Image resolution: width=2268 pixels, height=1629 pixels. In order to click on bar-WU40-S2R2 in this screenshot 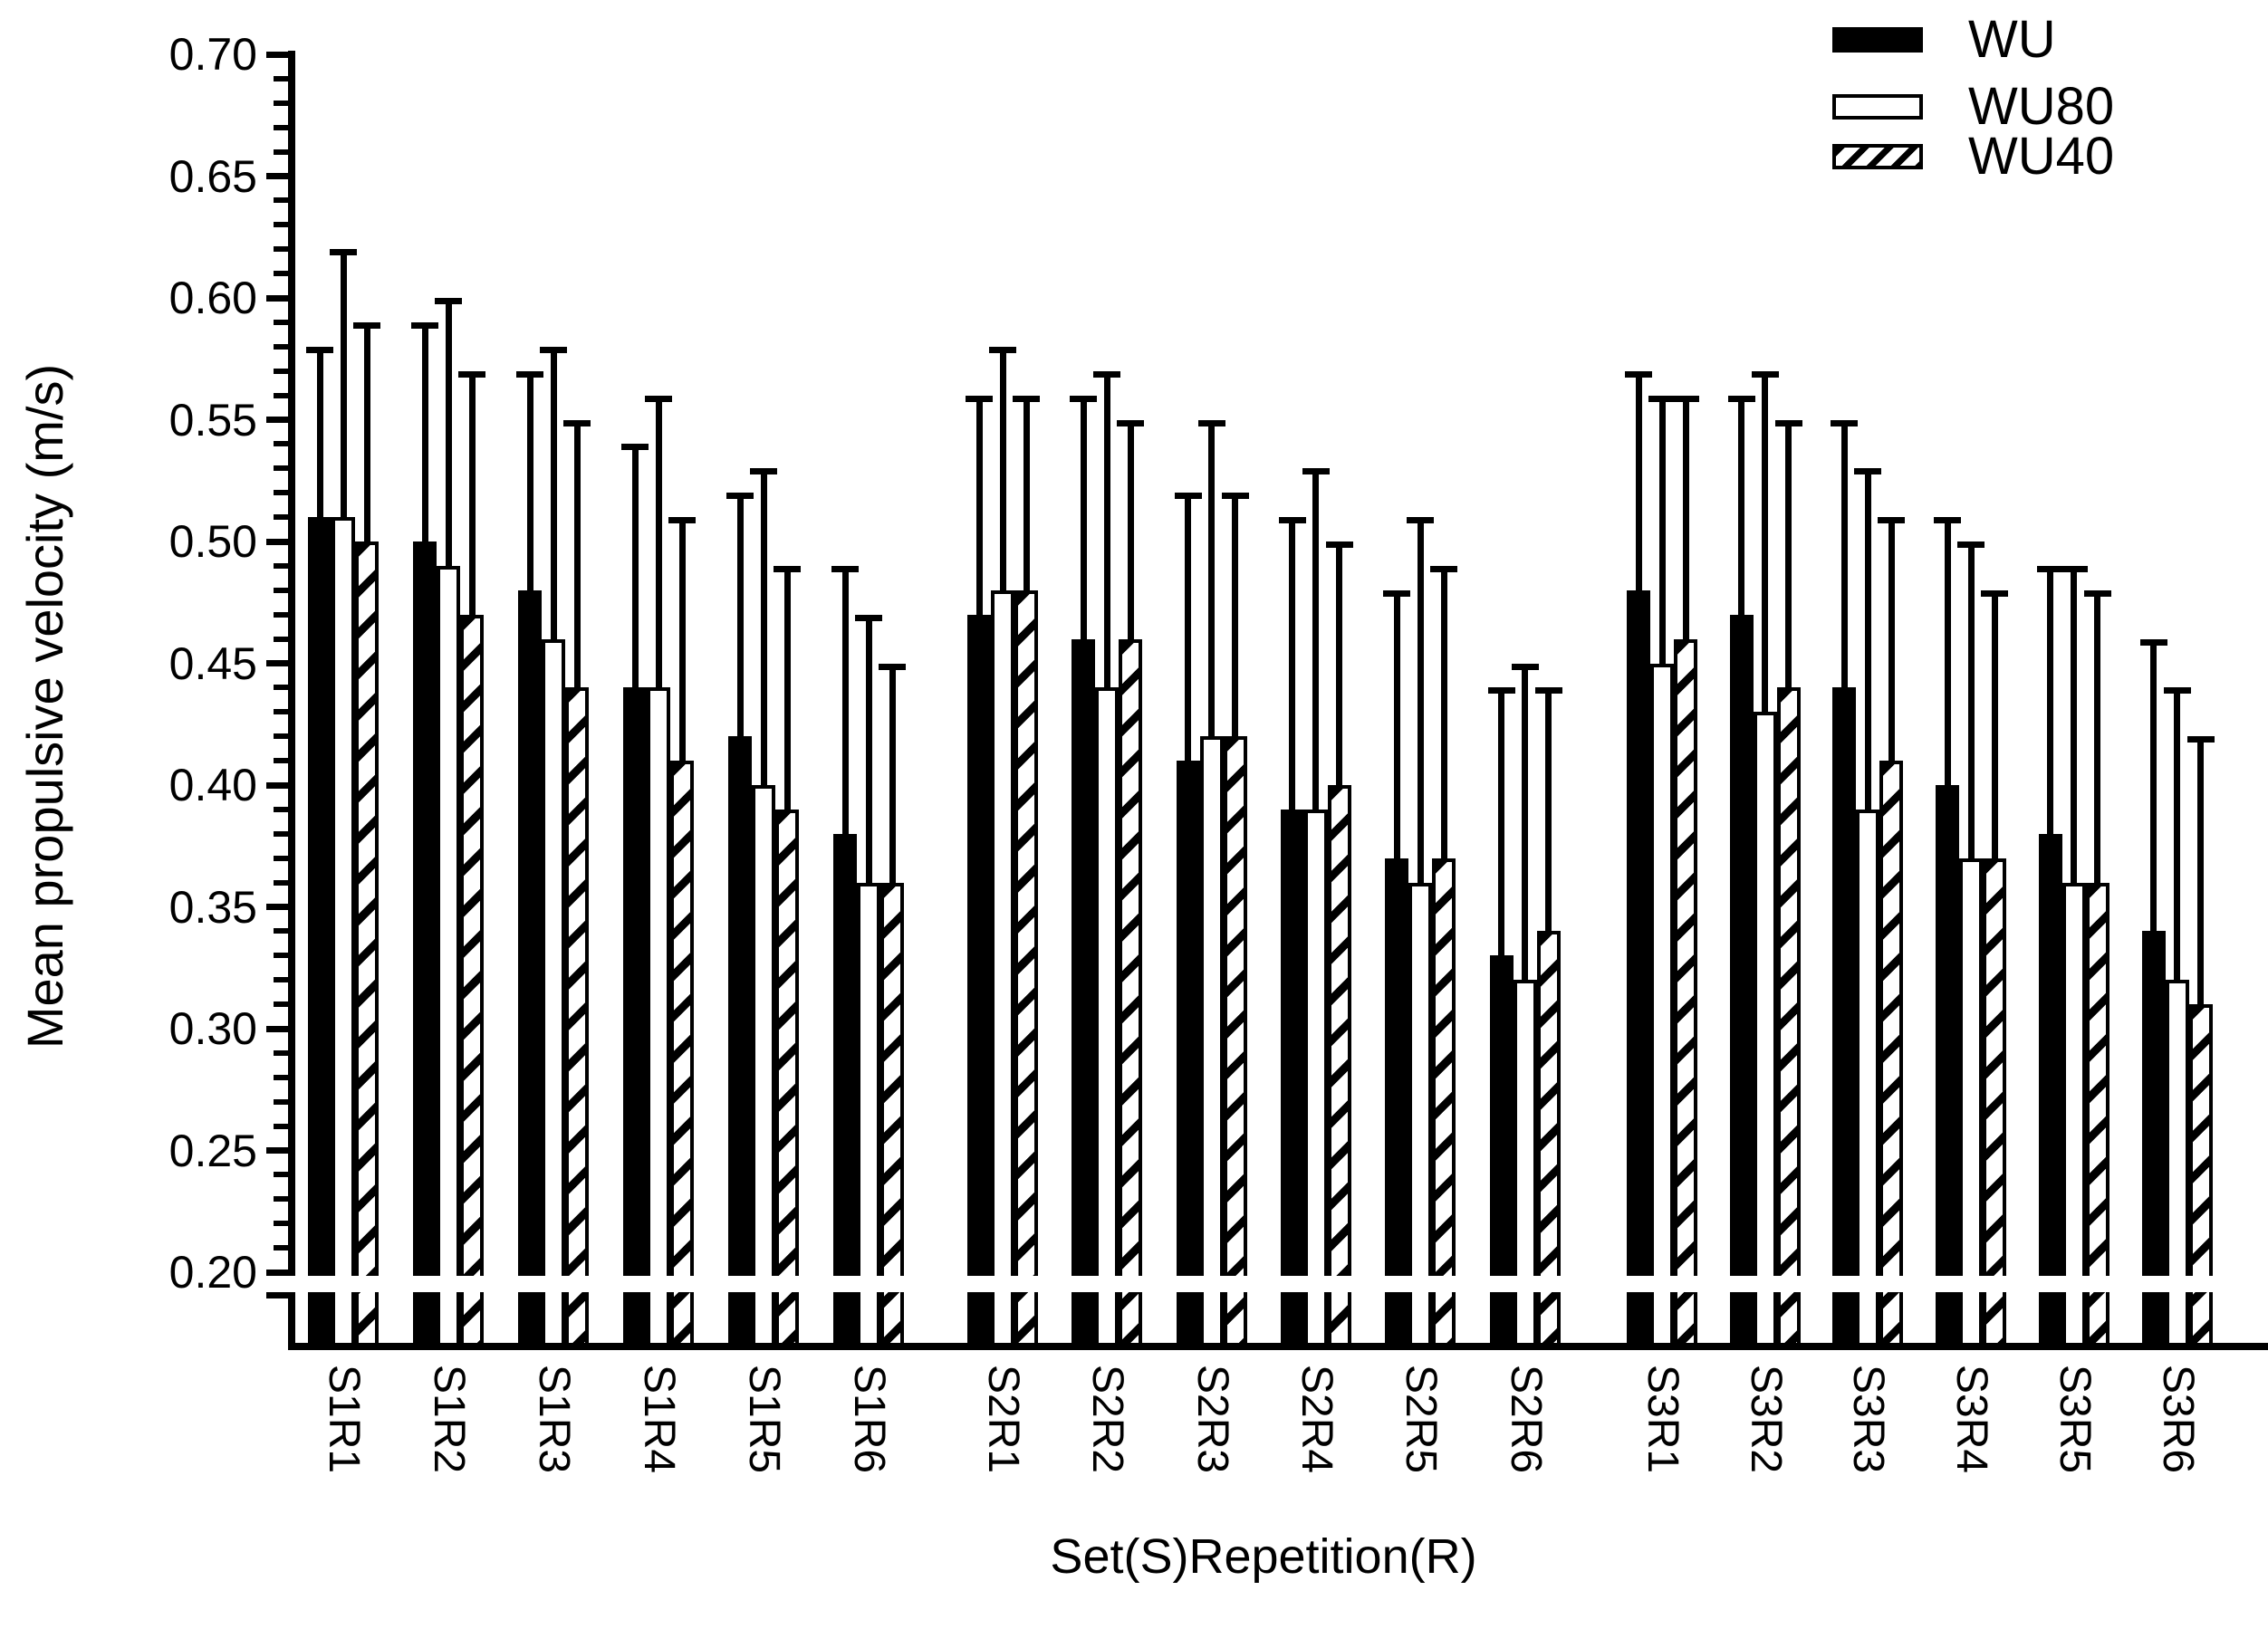, I will do `click(1131, 992)`.